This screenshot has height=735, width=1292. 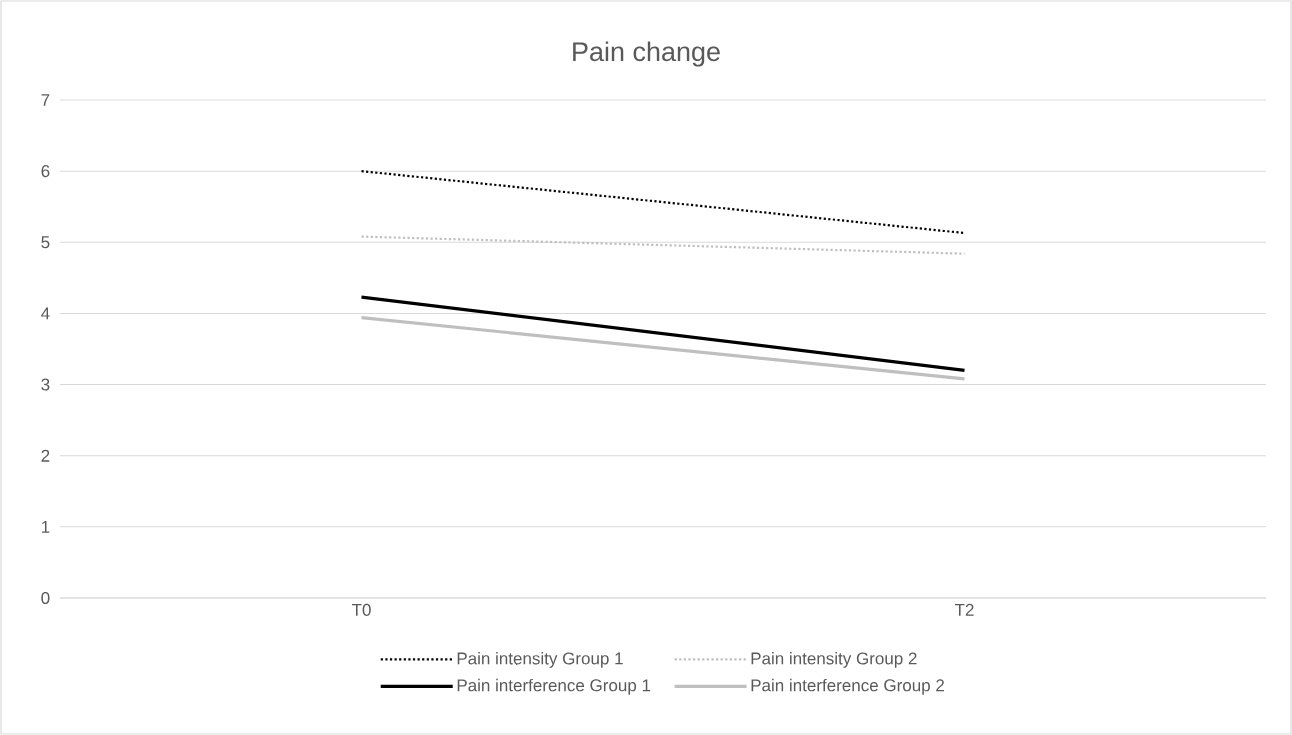 I want to click on legend-label: Pain intensity Group 2, so click(x=834, y=659).